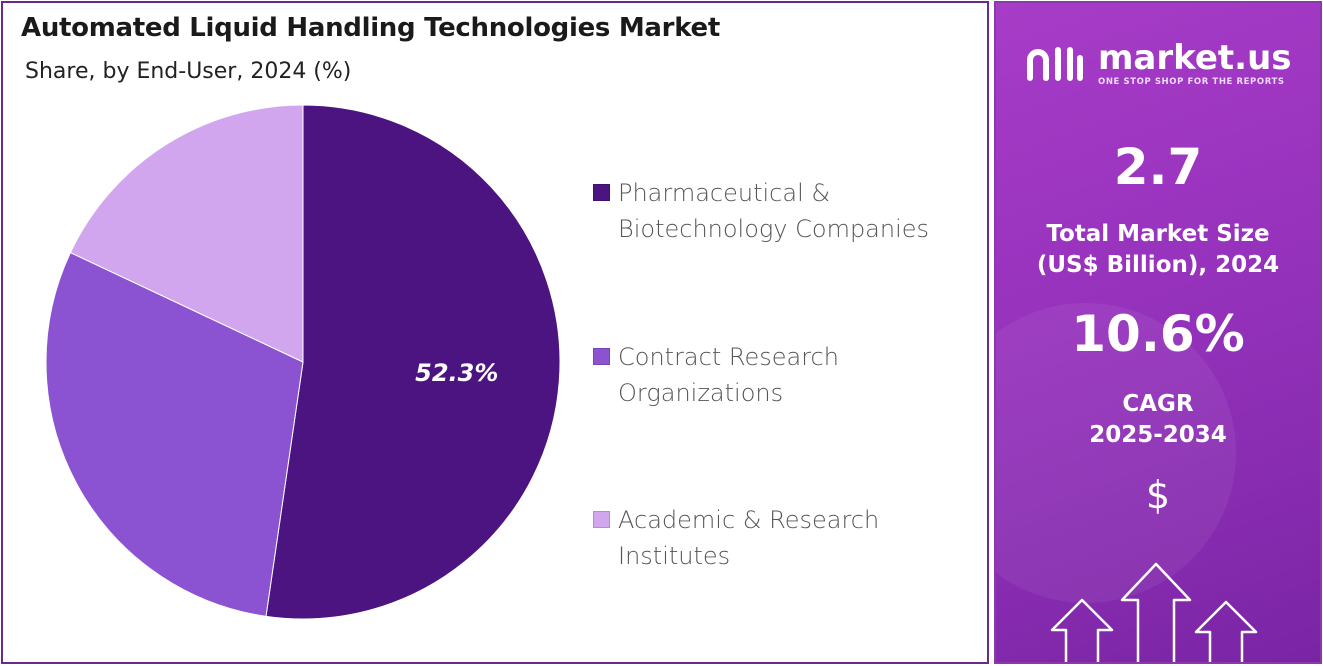 This screenshot has height=666, width=1323. I want to click on pie-slice-academic, so click(186, 233).